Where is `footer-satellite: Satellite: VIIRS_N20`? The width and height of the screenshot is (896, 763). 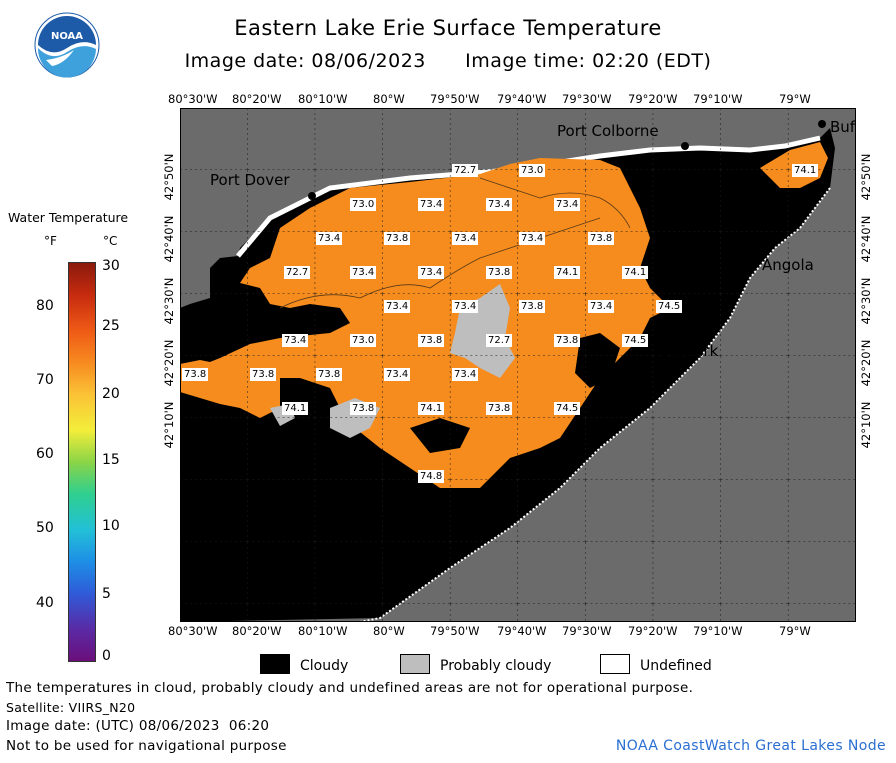
footer-satellite: Satellite: VIIRS_N20 is located at coordinates (71, 707).